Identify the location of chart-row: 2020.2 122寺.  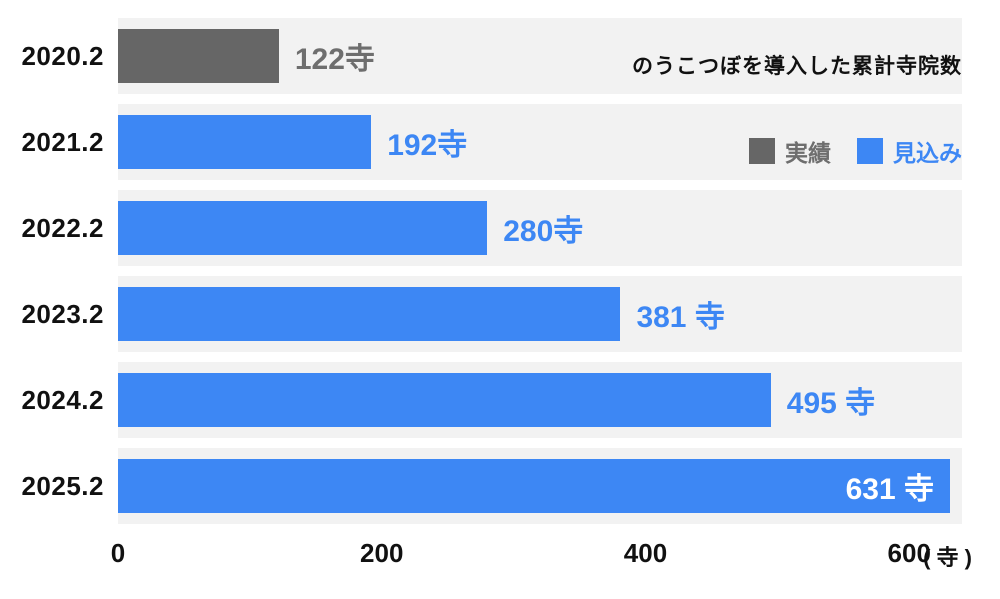
(500, 56).